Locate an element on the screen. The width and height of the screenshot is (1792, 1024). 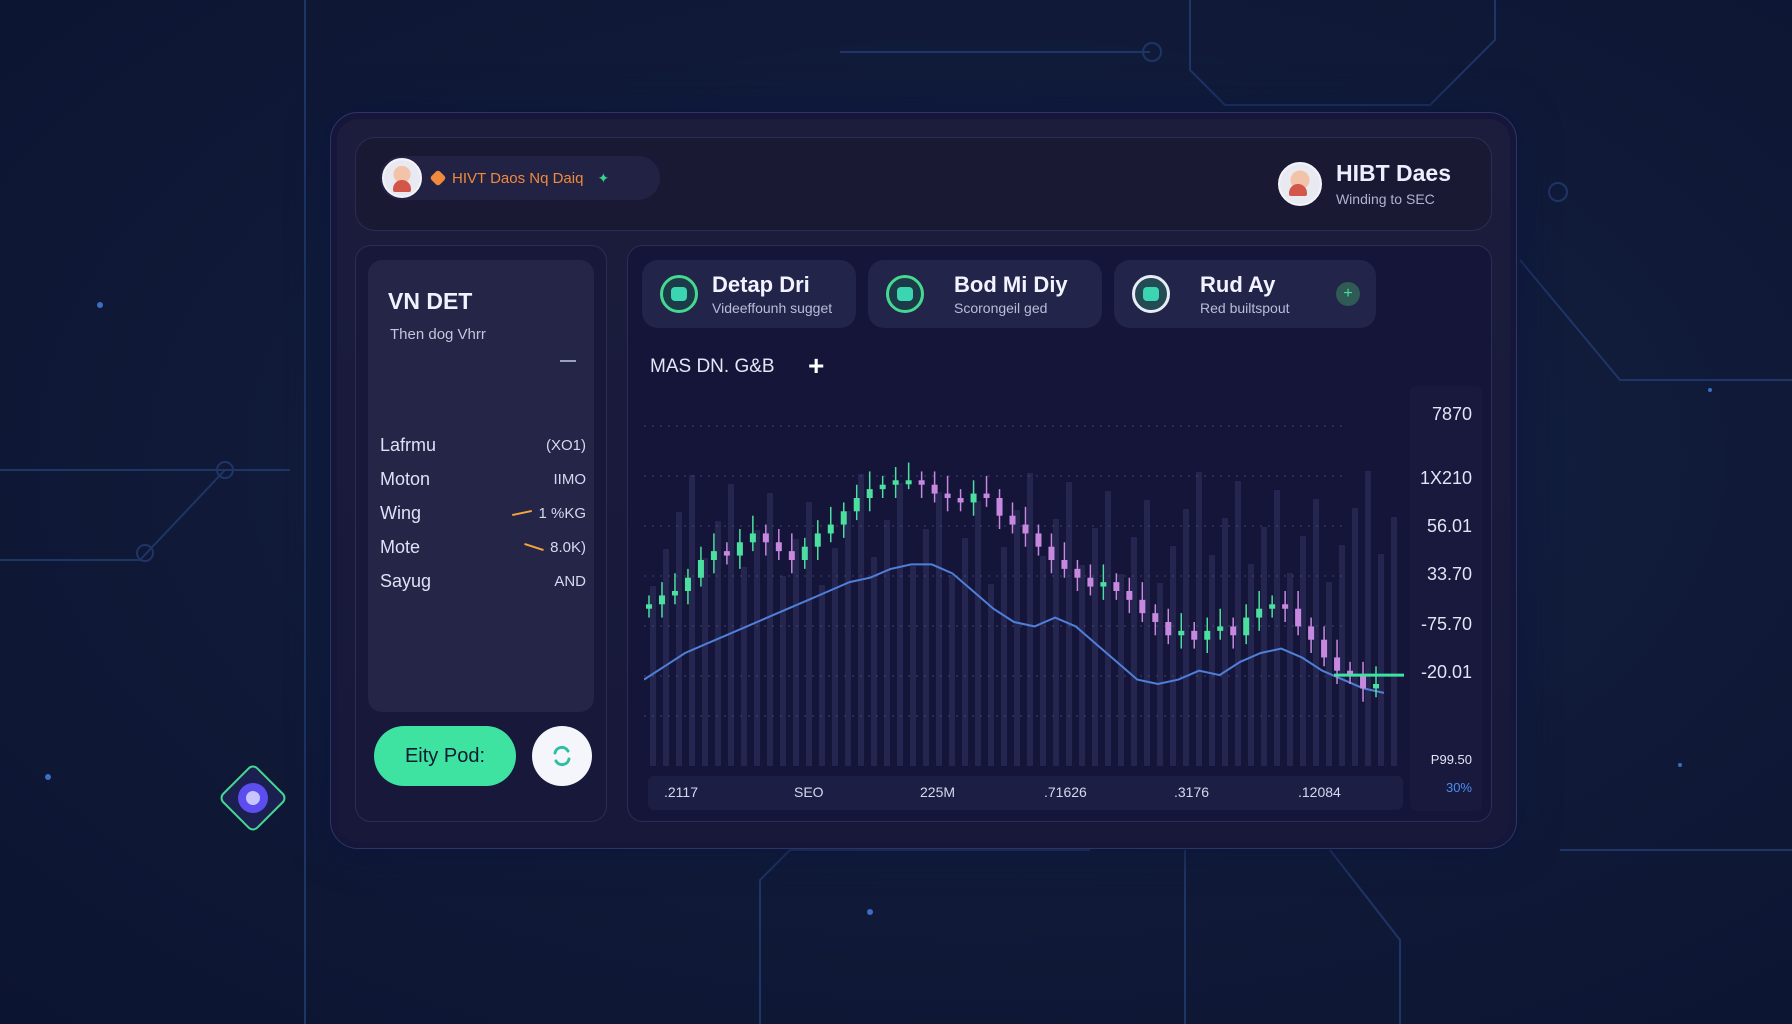
x-tick-label: .12084 is located at coordinates (1319, 792).